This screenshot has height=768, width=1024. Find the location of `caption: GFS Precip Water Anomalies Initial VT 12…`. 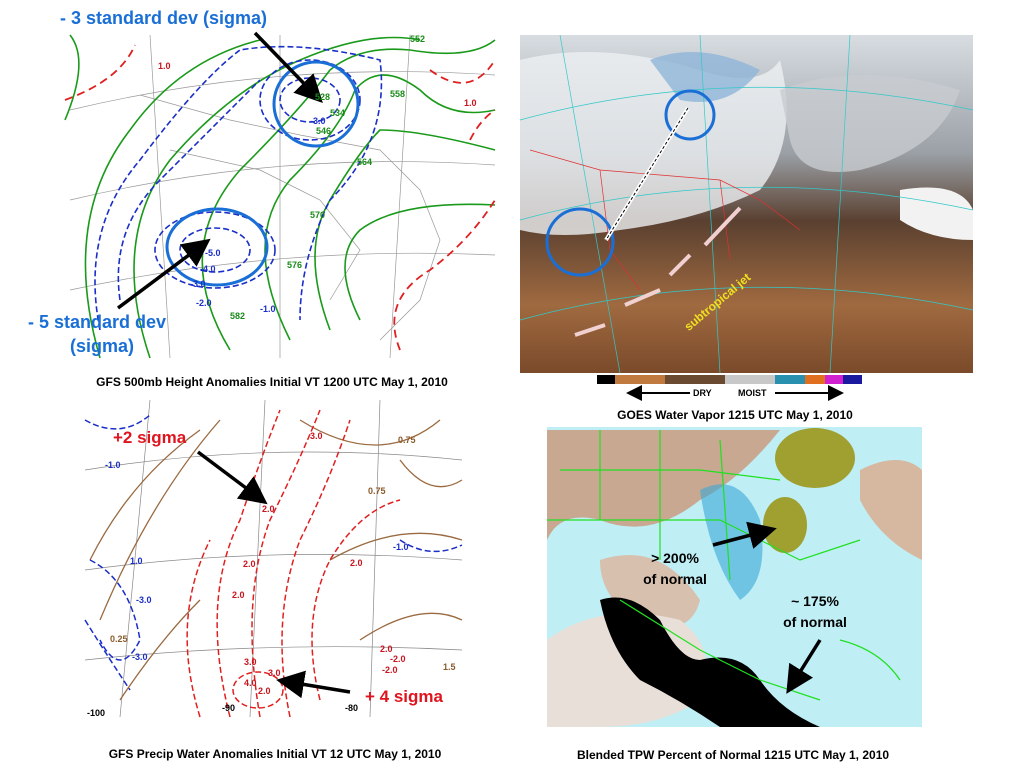

caption: GFS Precip Water Anomalies Initial VT 12… is located at coordinates (275, 754).